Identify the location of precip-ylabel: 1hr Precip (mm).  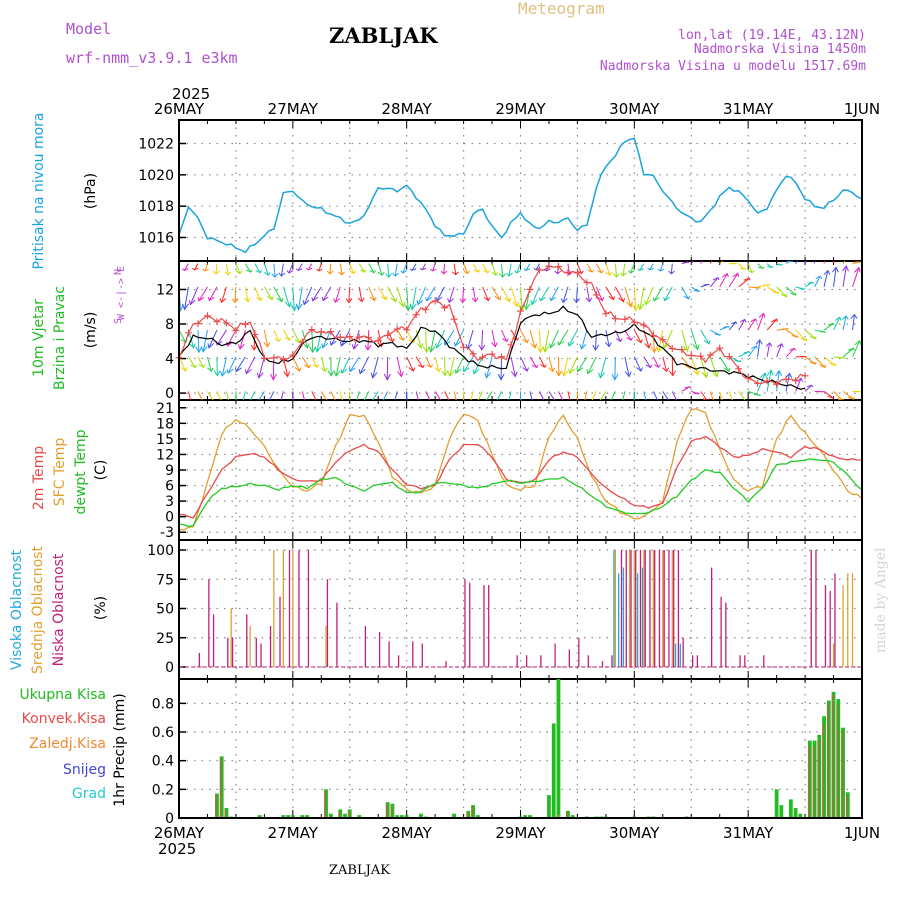
(120, 749).